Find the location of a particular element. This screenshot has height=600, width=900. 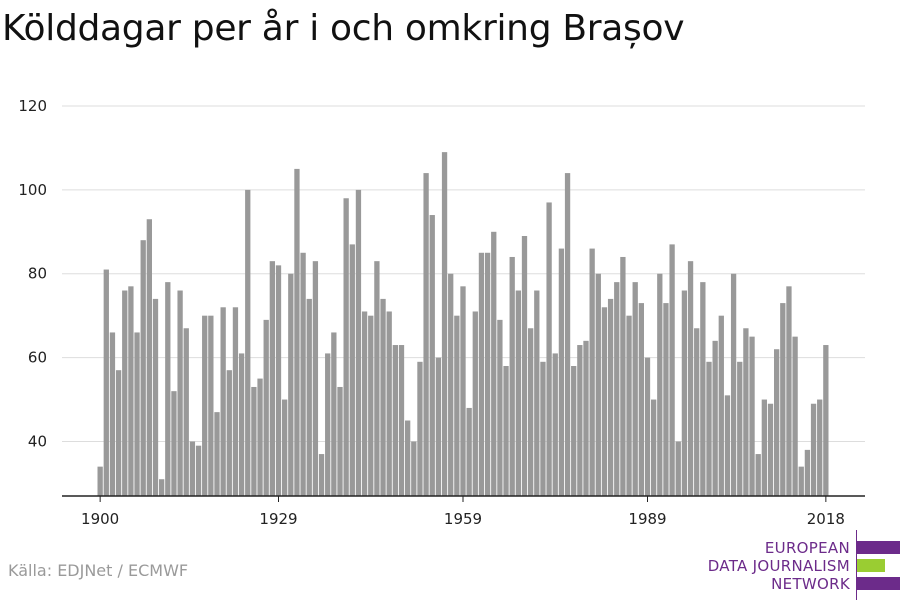

bar-1939 is located at coordinates (340, 441).